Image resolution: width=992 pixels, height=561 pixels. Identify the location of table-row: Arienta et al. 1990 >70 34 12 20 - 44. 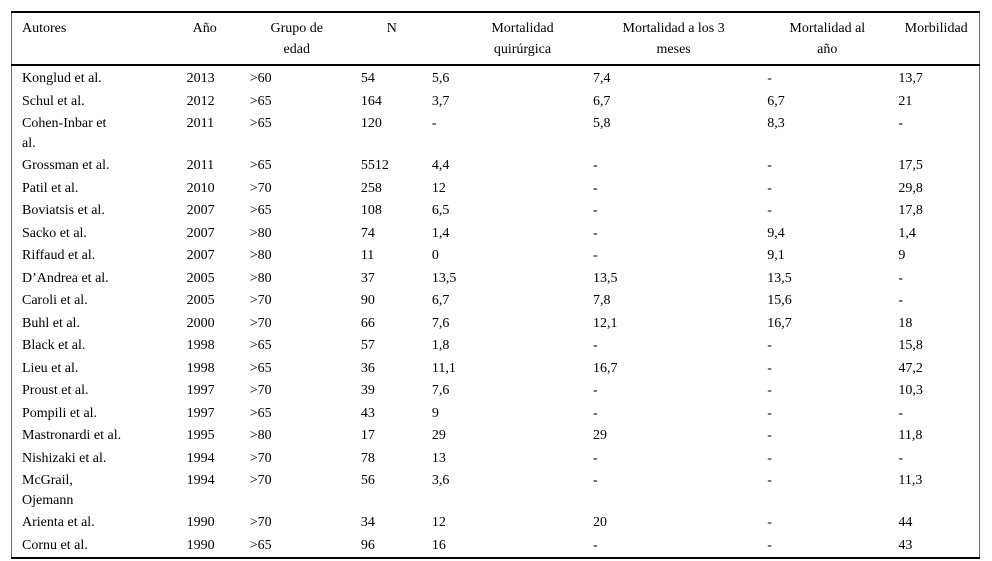
(496, 523).